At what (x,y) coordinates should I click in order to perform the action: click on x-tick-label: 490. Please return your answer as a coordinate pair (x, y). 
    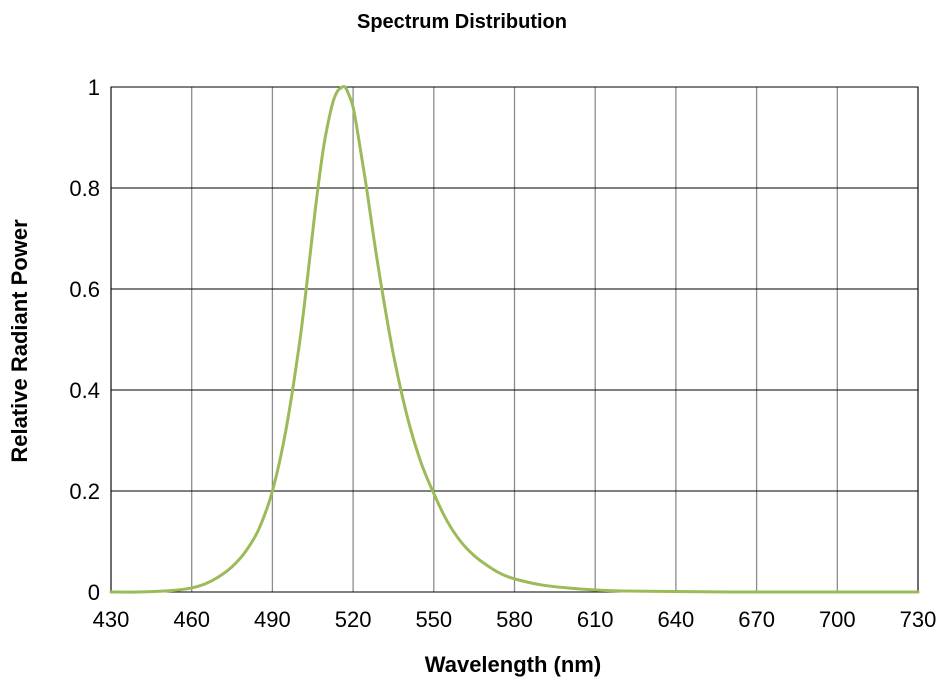
    Looking at the image, I should click on (272, 619).